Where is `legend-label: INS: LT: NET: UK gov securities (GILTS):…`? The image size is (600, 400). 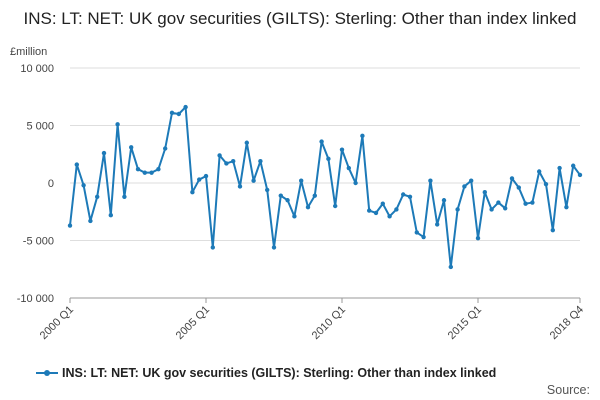 legend-label: INS: LT: NET: UK gov securities (GILTS):… is located at coordinates (279, 373).